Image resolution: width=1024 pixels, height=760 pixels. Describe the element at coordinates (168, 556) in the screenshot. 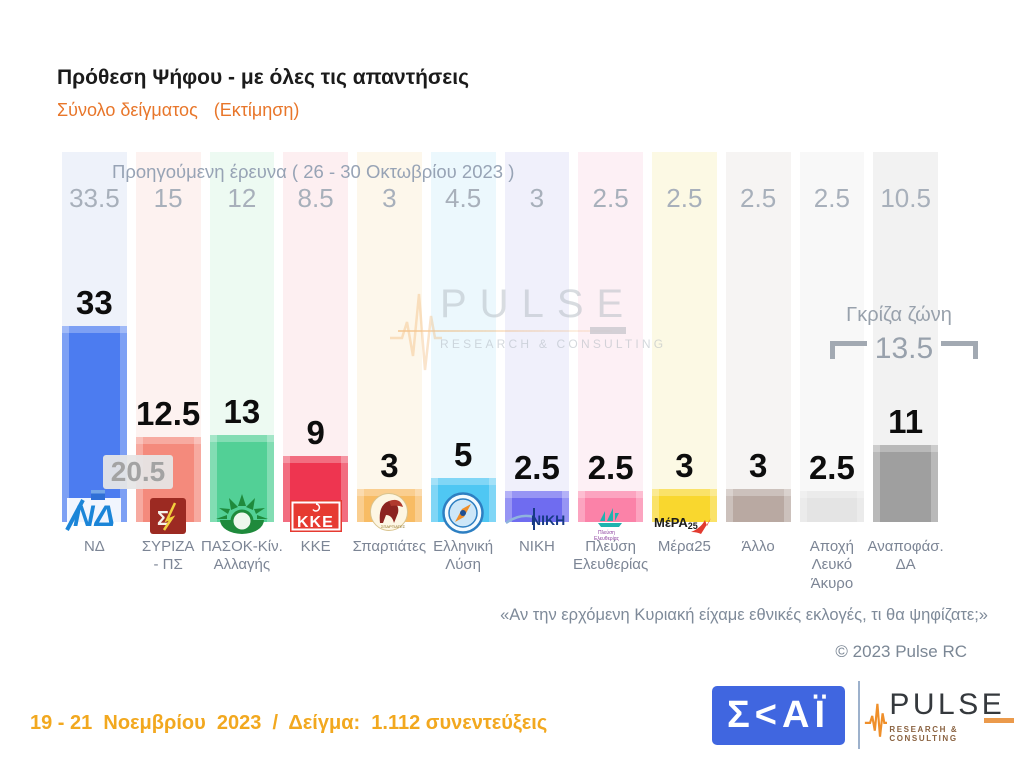

I see `party-label: ΣΥΡΙΖΑ - ΠΣ` at that location.